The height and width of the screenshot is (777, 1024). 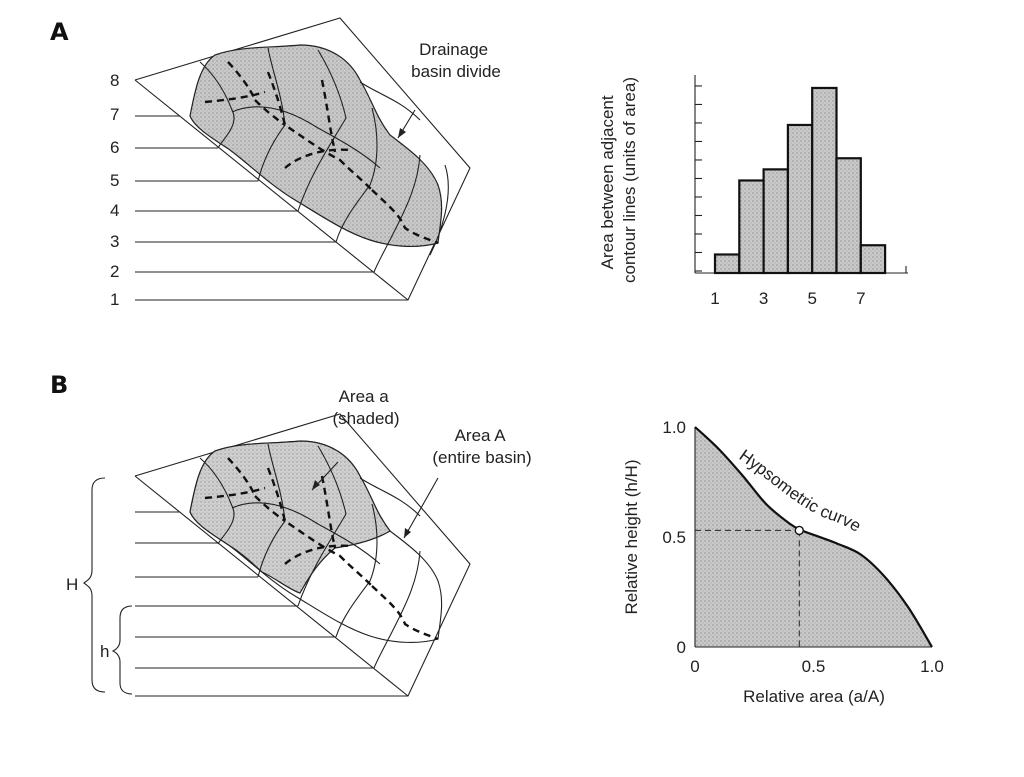 I want to click on hypsometric-axes, so click(x=813, y=537).